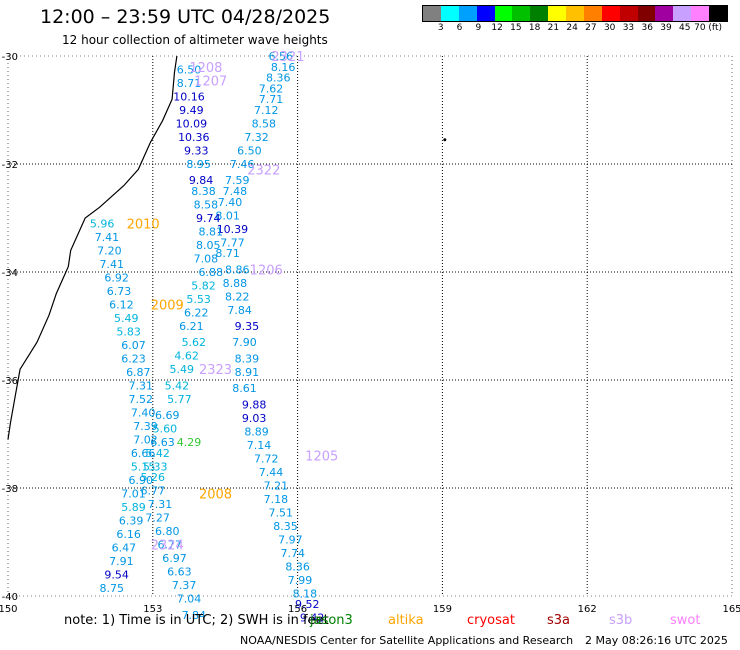  I want to click on wave-height-value: 6.07, so click(133, 345).